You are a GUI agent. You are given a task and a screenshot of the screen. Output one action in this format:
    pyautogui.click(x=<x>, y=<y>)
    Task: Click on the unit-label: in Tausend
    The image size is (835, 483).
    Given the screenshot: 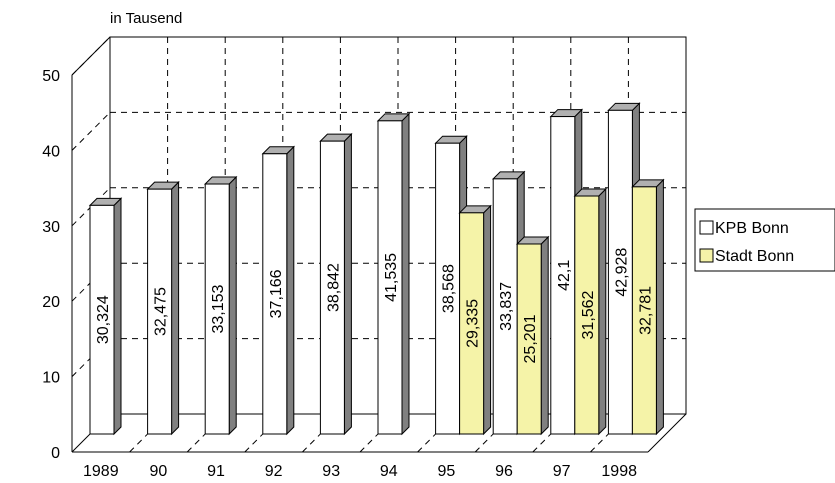 What is the action you would take?
    pyautogui.click(x=146, y=18)
    